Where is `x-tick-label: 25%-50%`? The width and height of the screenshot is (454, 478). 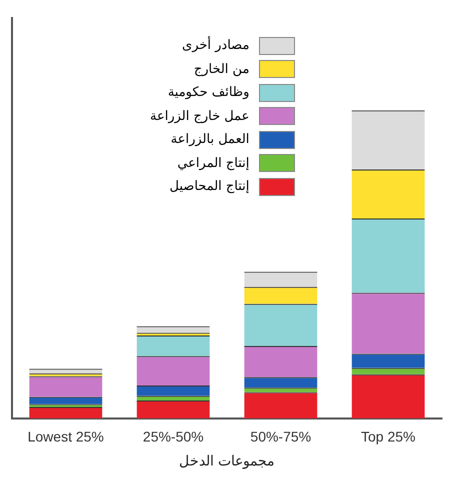 x-tick-label: 25%-50% is located at coordinates (173, 436).